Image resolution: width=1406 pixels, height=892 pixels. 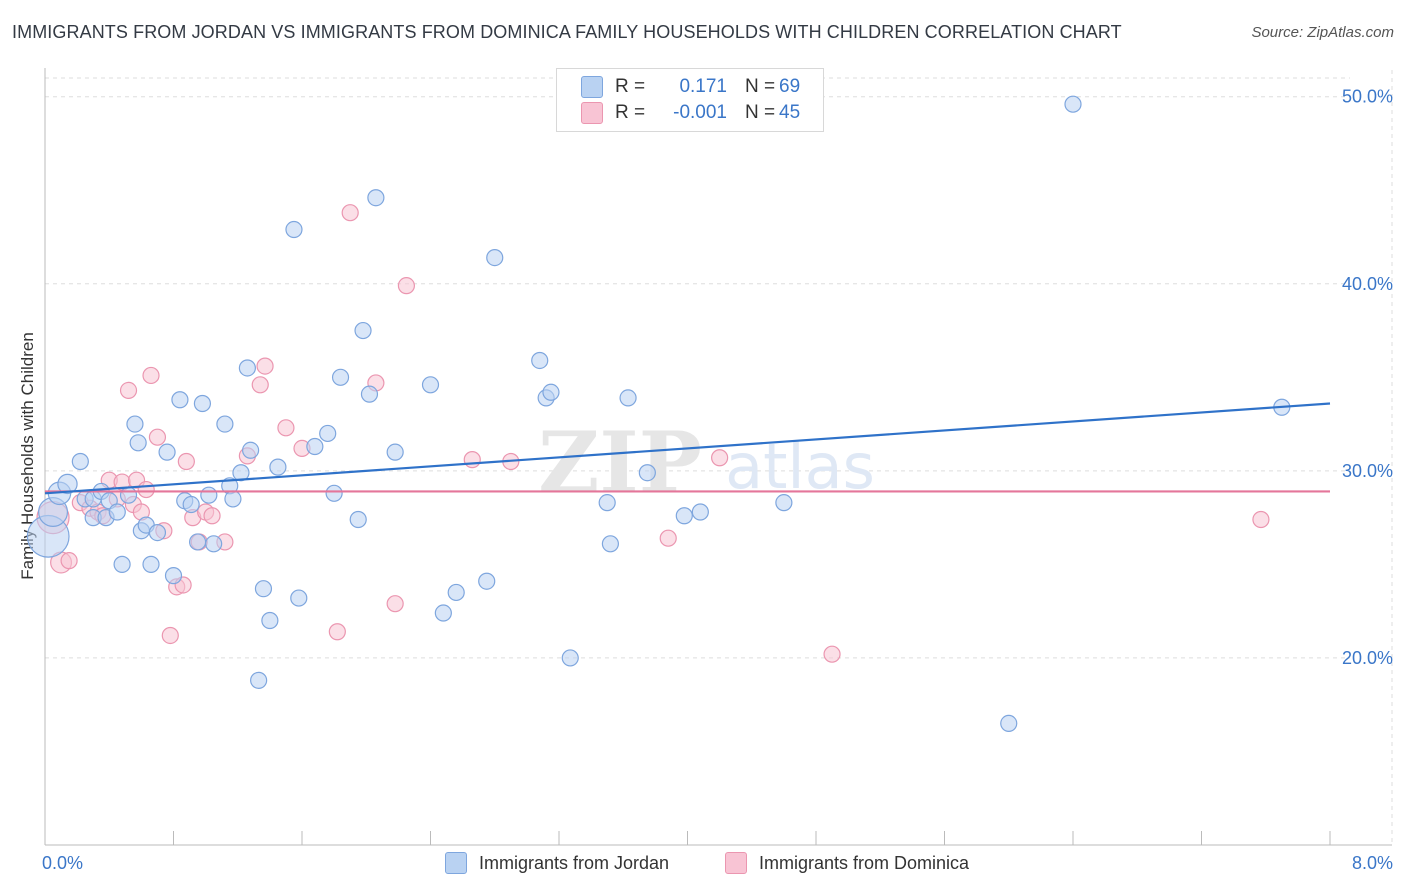 What do you see at coordinates (620, 462) in the screenshot?
I see `watermark-zip: ZIP` at bounding box center [620, 462].